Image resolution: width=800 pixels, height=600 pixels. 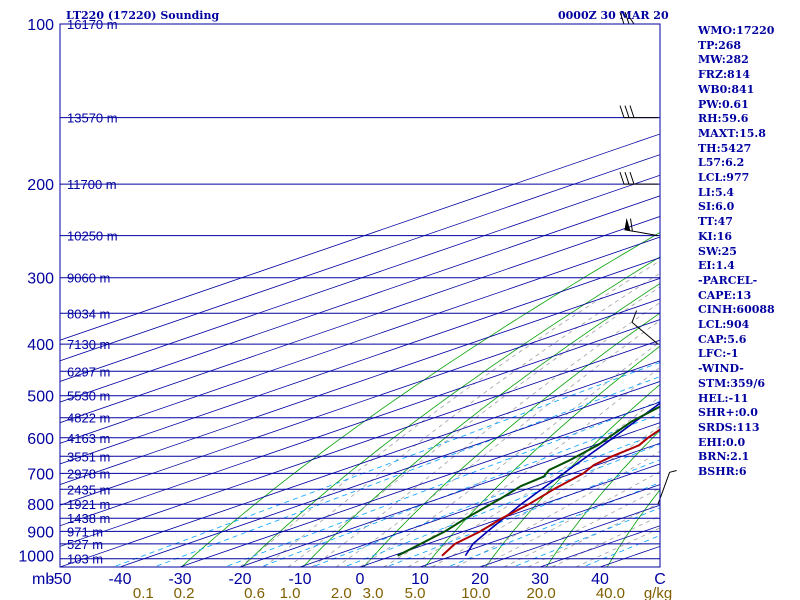 I want to click on mixing-ratio-tick-label: 0.1, so click(x=143, y=592).